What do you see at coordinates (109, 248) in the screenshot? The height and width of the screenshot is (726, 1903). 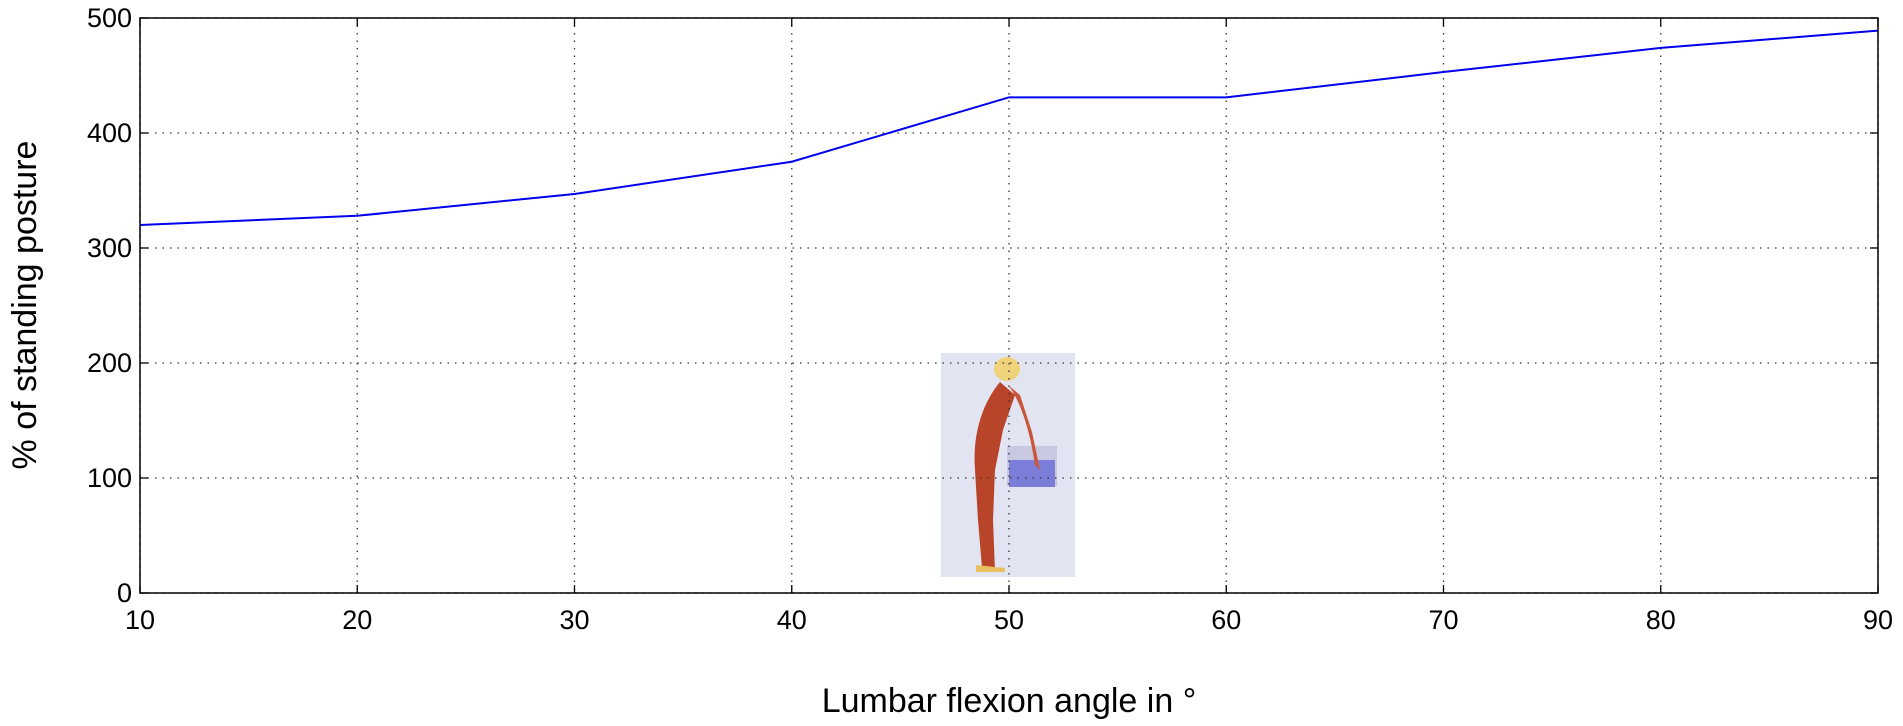 I see `y-tick-label: 300` at bounding box center [109, 248].